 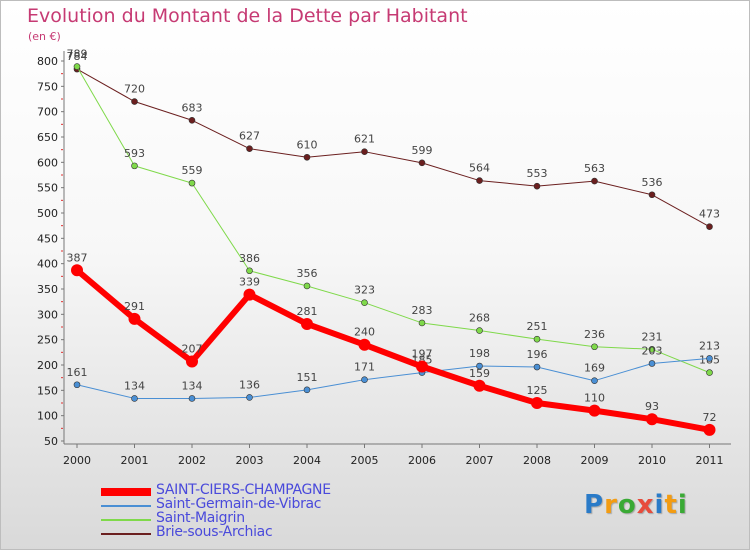 I want to click on point-saint-maigrin-2000, so click(x=77, y=66).